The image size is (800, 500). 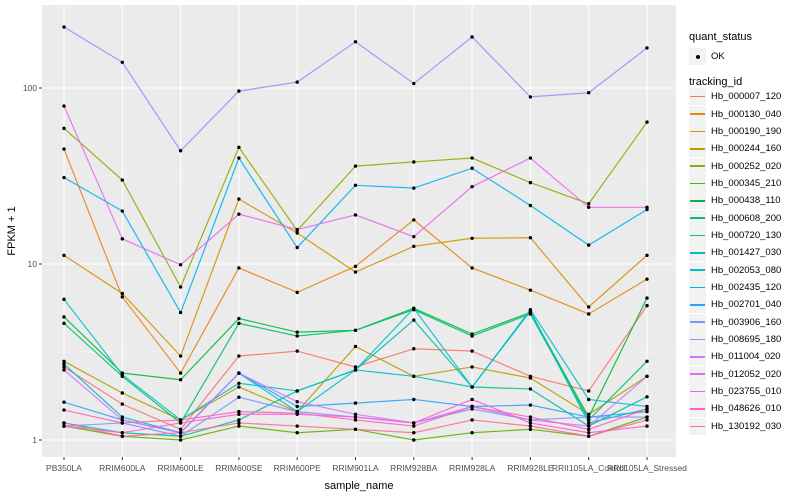 I want to click on legend-entry-label: Hb_023755_010, so click(x=746, y=392).